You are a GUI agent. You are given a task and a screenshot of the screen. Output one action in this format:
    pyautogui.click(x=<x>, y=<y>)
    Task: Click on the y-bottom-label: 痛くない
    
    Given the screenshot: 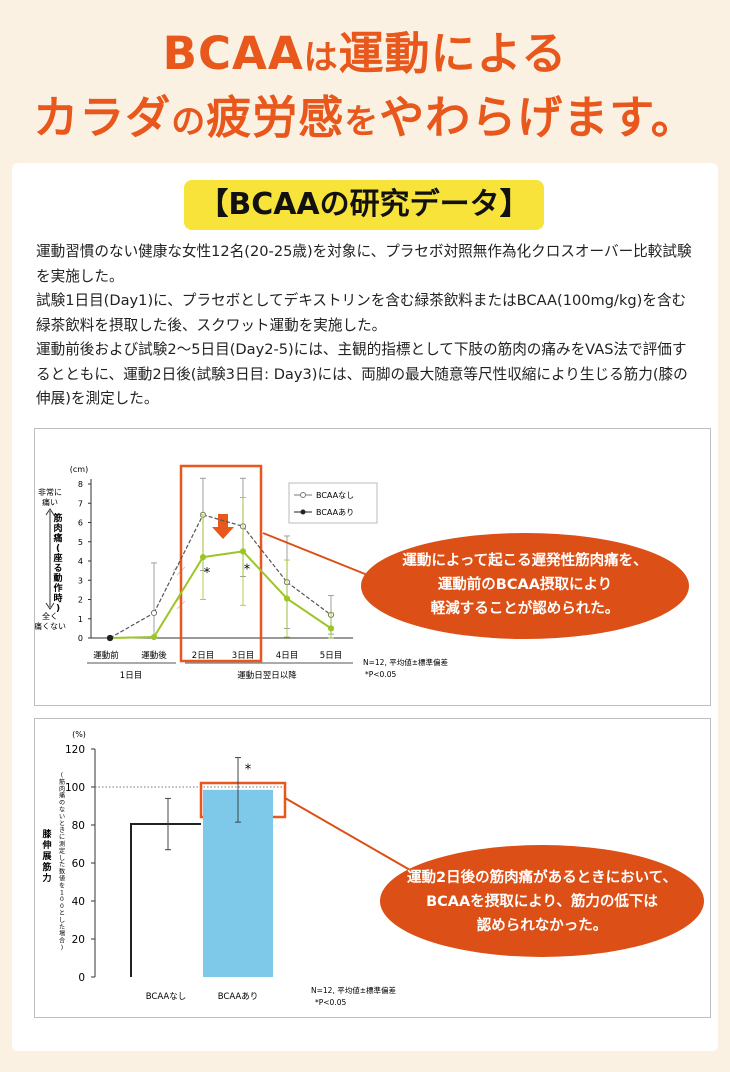 What is the action you would take?
    pyautogui.click(x=50, y=626)
    